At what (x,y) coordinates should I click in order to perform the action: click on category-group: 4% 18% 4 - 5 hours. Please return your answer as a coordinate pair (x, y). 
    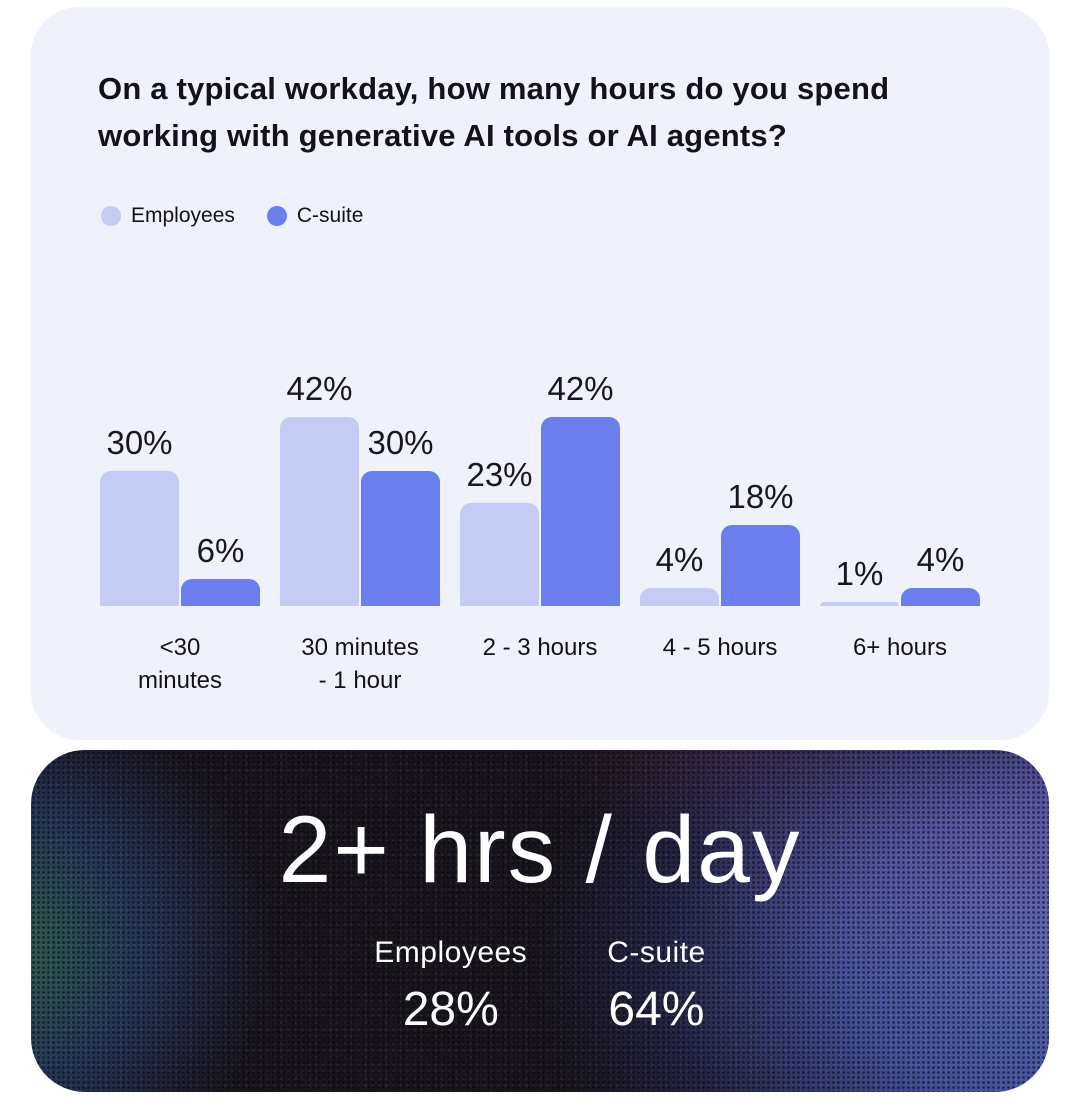
    Looking at the image, I should click on (720, 587).